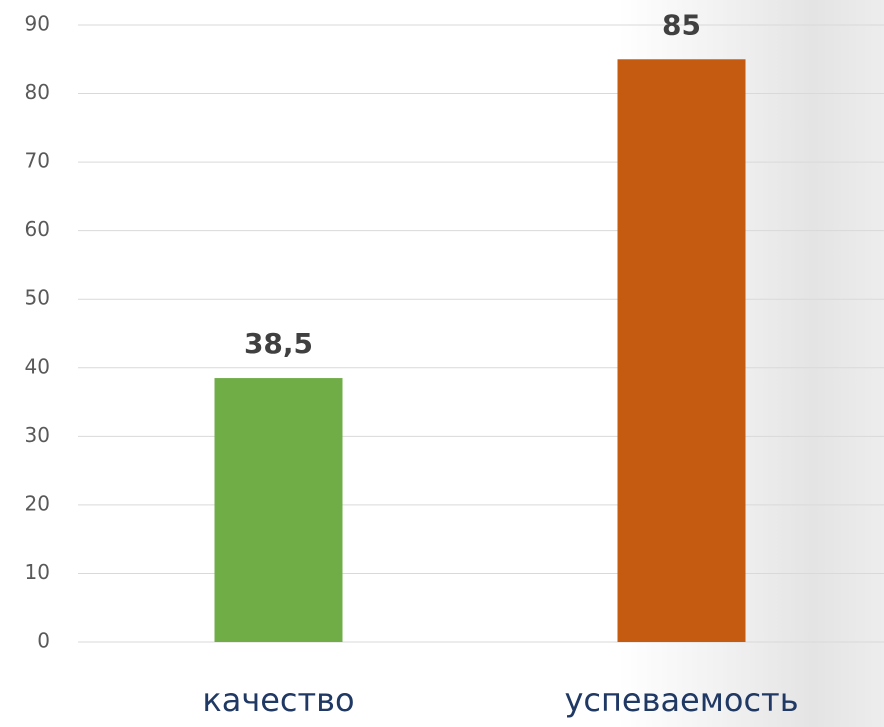  What do you see at coordinates (37, 92) in the screenshot?
I see `y-tick-label: 80` at bounding box center [37, 92].